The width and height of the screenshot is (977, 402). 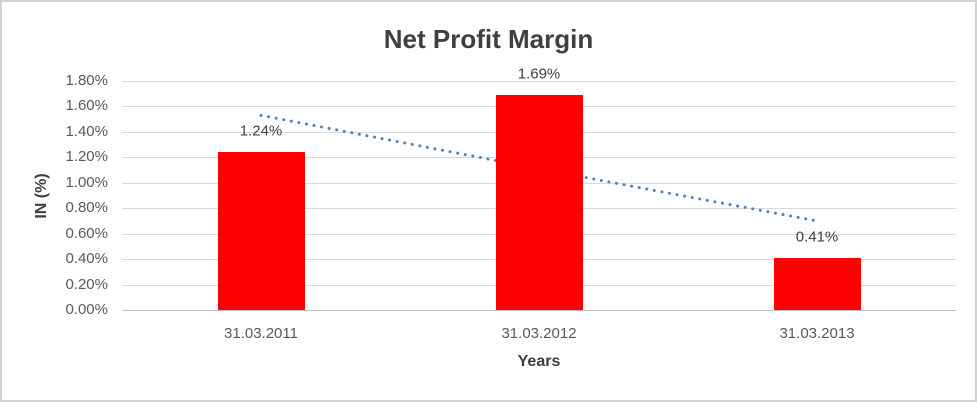 I want to click on y-tick-label: 0.60%, so click(x=86, y=233).